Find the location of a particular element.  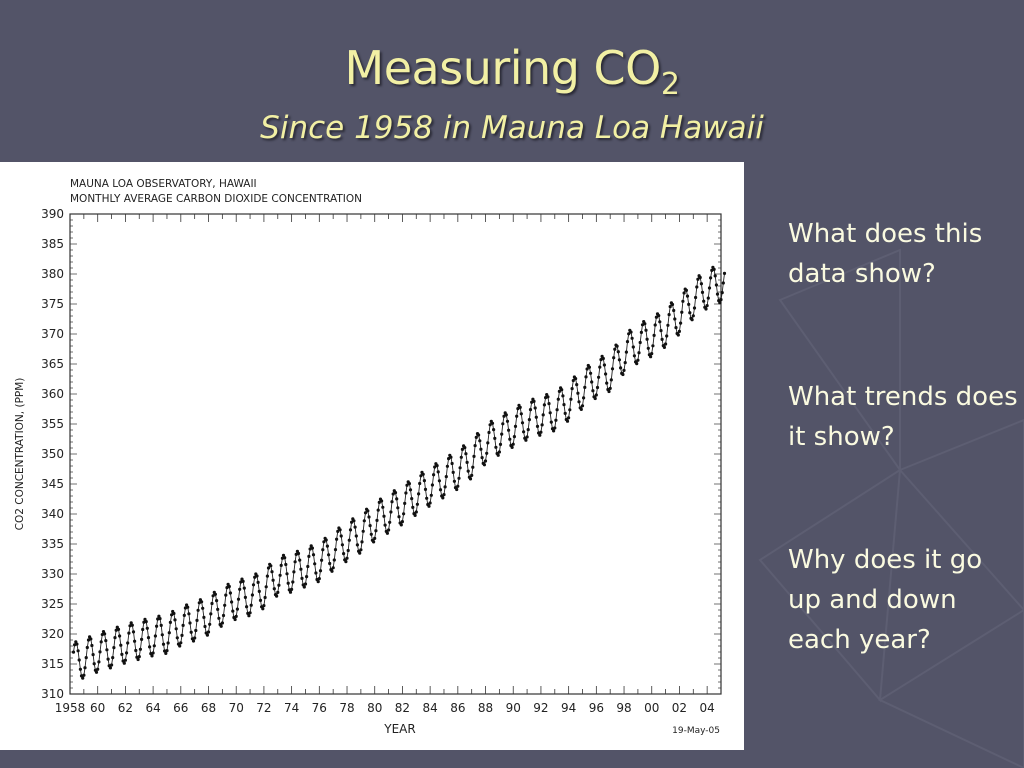

slide-title-subscript: 2 is located at coordinates (670, 85).